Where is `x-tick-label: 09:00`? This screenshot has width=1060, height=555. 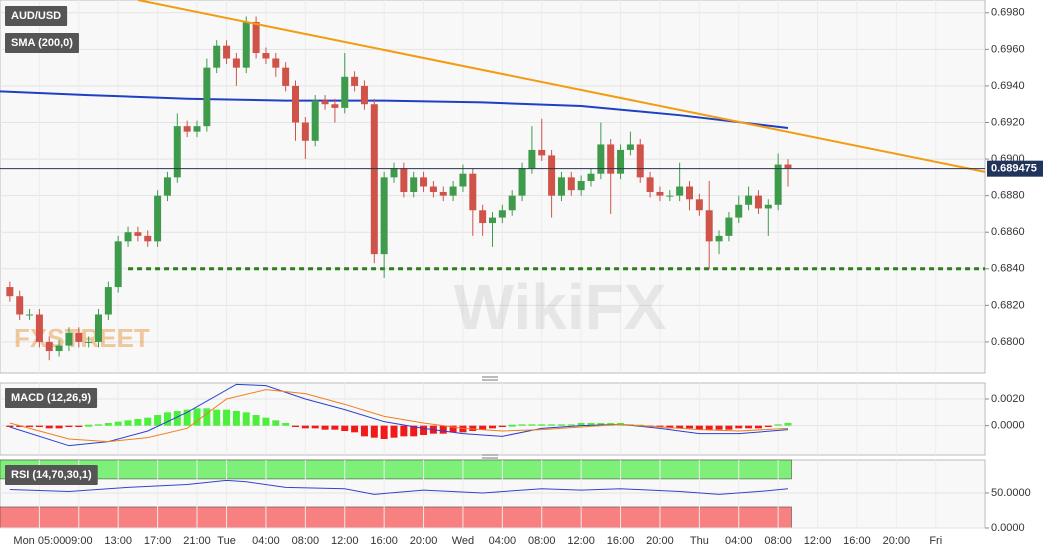 x-tick-label: 09:00 is located at coordinates (79, 541).